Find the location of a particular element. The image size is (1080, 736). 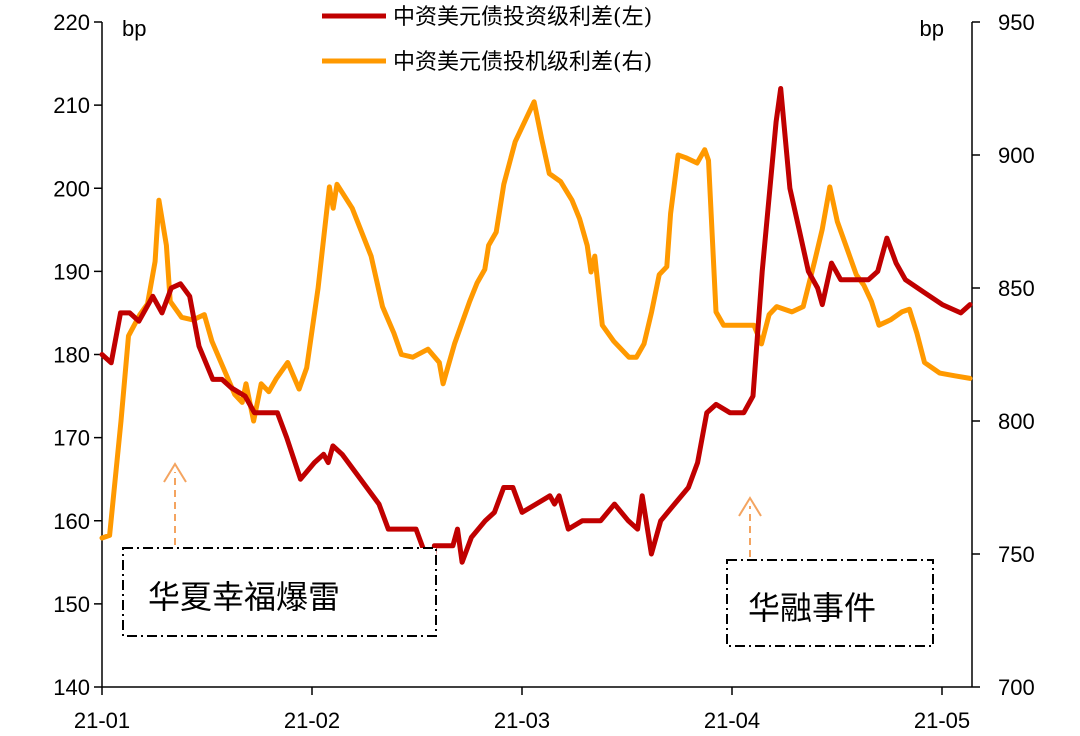

annotation-huarong: 华融事件 is located at coordinates (830, 571).